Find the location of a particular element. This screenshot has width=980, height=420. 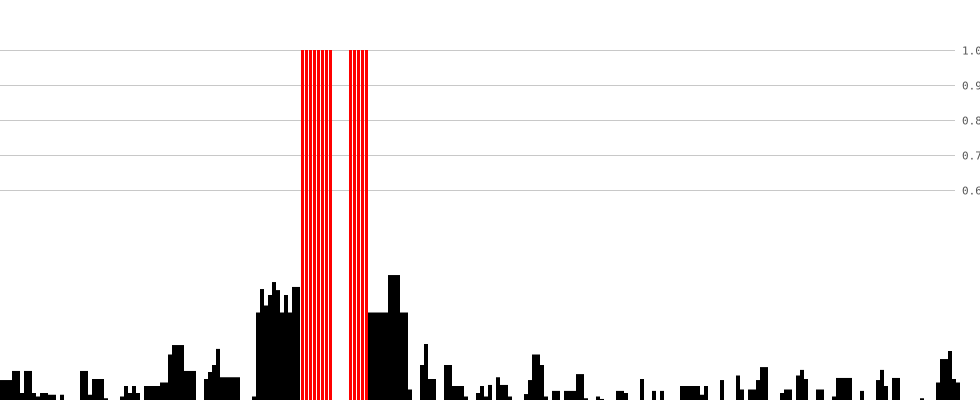

y-tick-label: 0.8 is located at coordinates (971, 121).